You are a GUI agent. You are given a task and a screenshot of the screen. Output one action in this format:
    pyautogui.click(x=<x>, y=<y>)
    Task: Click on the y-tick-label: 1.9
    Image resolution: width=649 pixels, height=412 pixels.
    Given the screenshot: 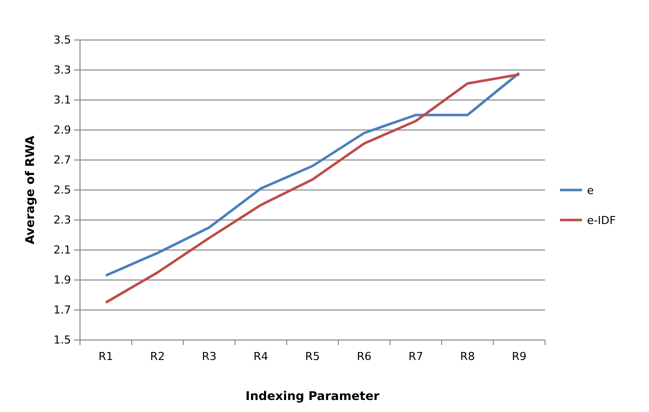 What is the action you would take?
    pyautogui.click(x=62, y=280)
    